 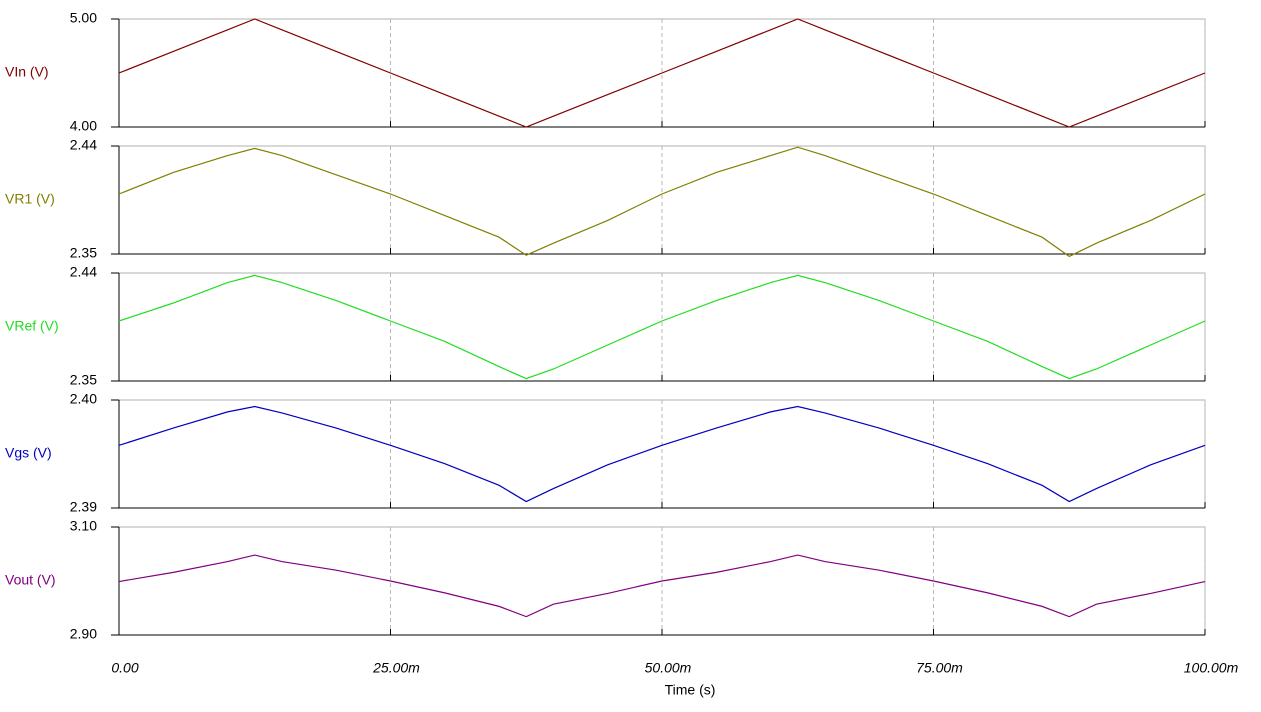 What do you see at coordinates (124, 668) in the screenshot?
I see `x-tick-label: 0.00` at bounding box center [124, 668].